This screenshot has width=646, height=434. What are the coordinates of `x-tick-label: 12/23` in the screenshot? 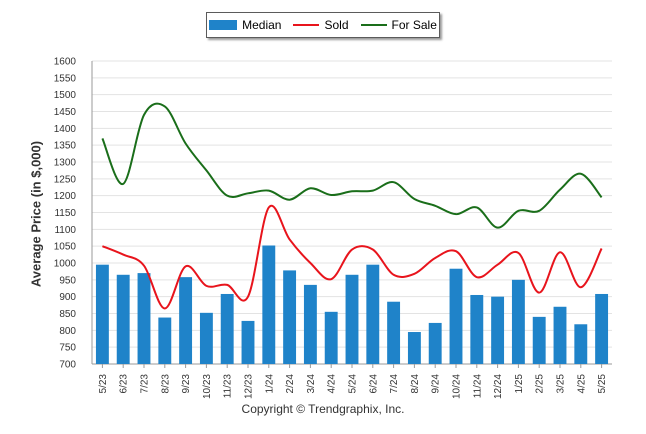 It's located at (249, 386).